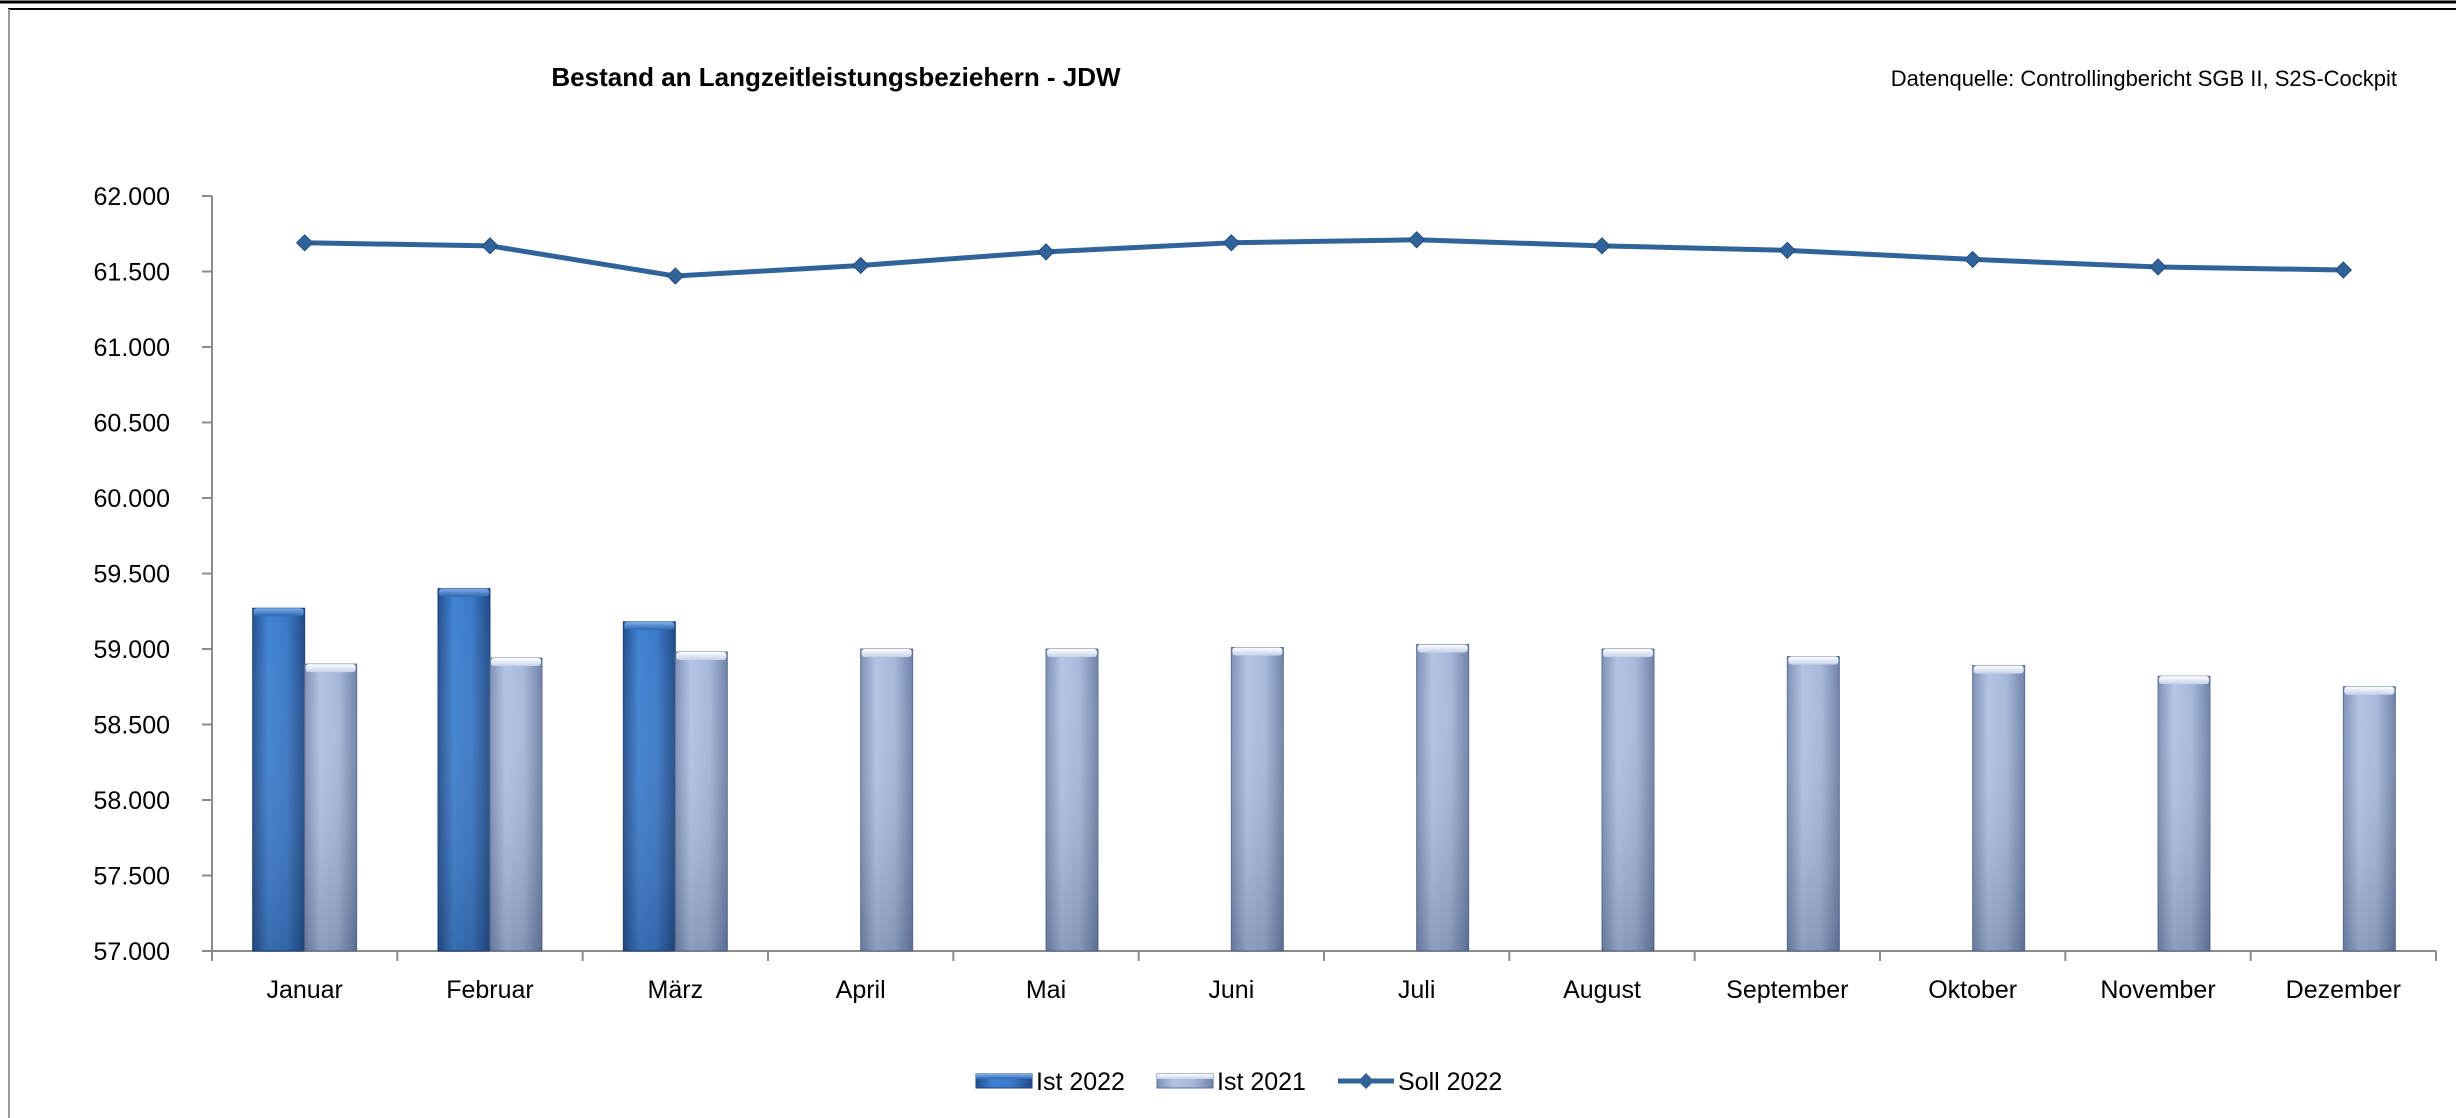  I want to click on y-tick-label: 61.000, so click(132, 348).